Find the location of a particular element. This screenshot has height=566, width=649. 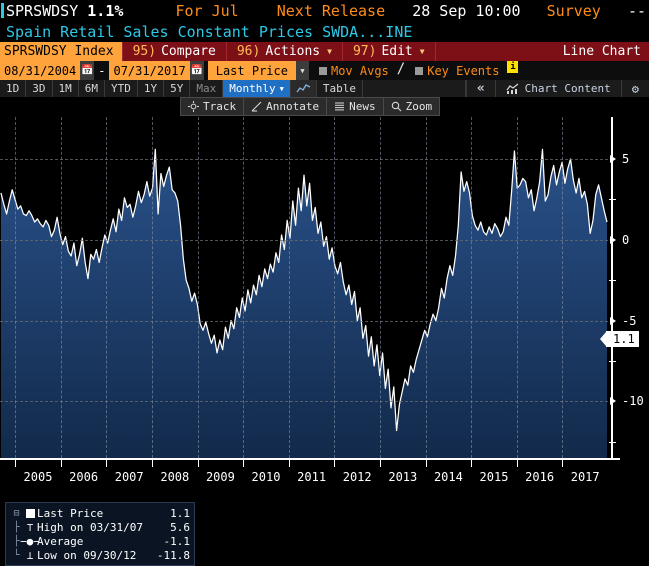

track-button-label: Track is located at coordinates (220, 106).